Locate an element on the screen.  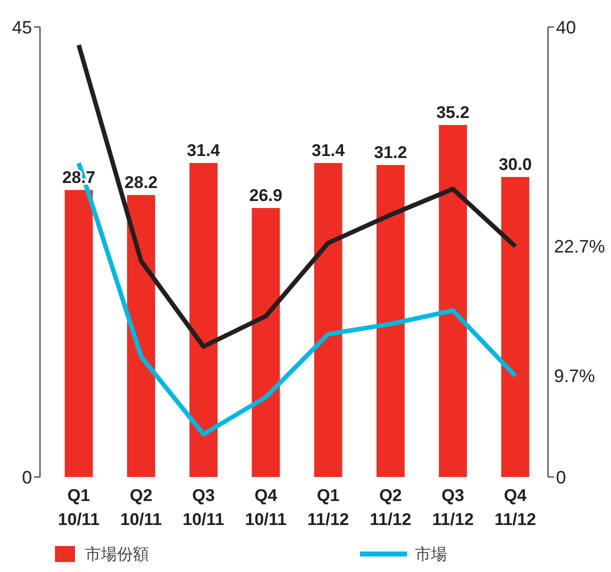
x-tick-label: Q3 11/12 is located at coordinates (453, 507).